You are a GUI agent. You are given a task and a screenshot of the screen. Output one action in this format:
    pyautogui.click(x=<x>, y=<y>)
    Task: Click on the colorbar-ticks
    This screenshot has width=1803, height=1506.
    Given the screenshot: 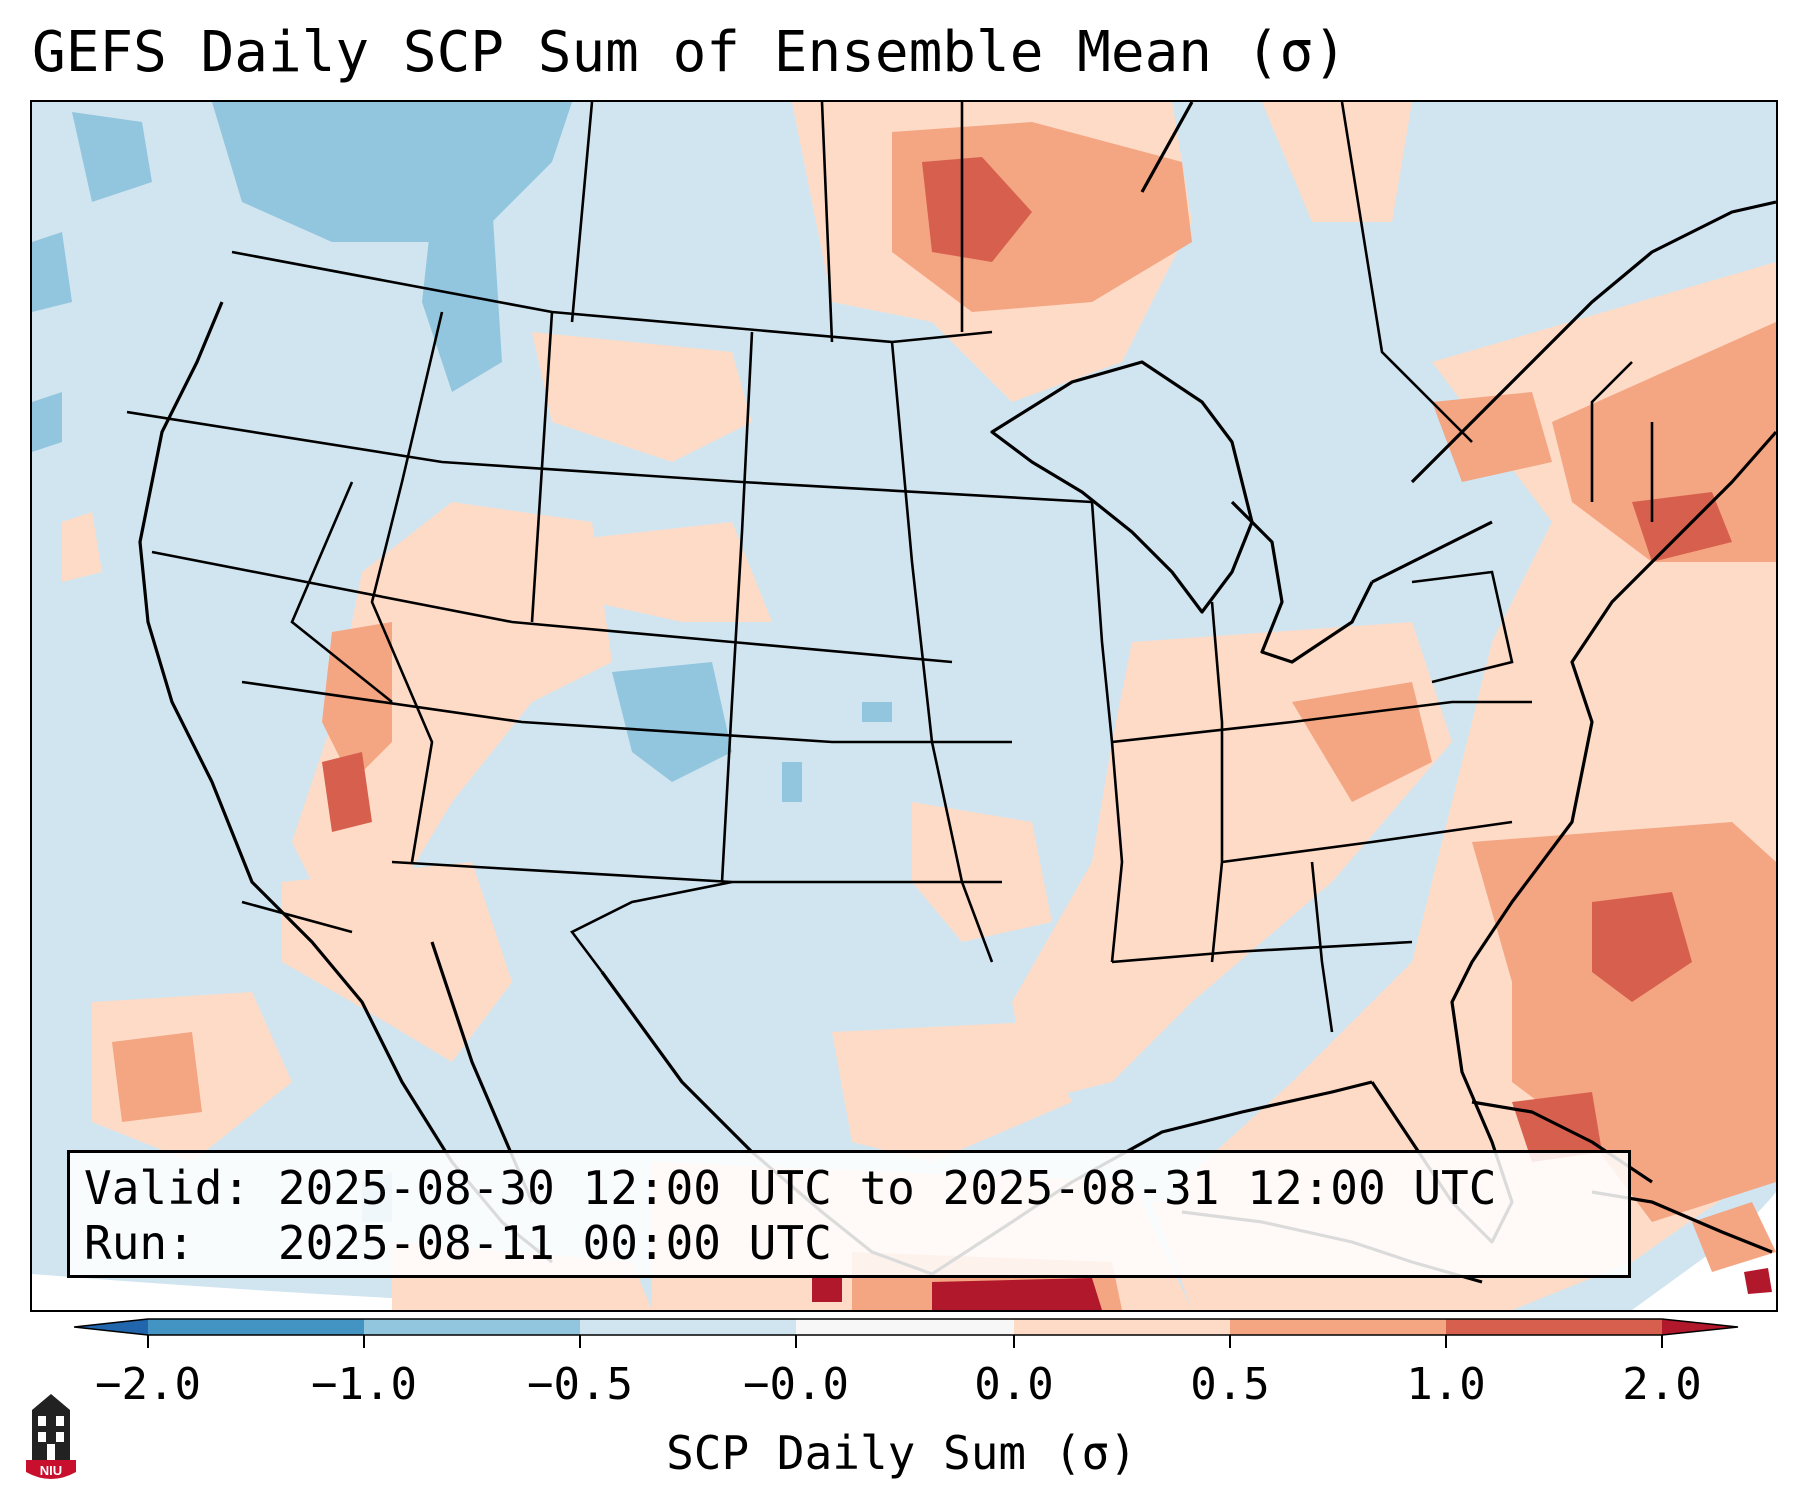 What is the action you would take?
    pyautogui.click(x=905, y=1341)
    